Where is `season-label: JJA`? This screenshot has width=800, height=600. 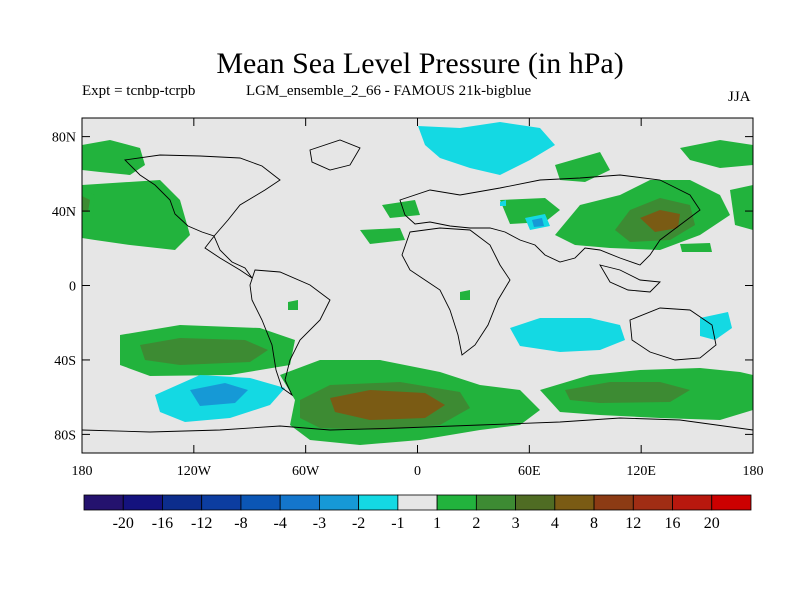
season-label: JJA is located at coordinates (739, 97).